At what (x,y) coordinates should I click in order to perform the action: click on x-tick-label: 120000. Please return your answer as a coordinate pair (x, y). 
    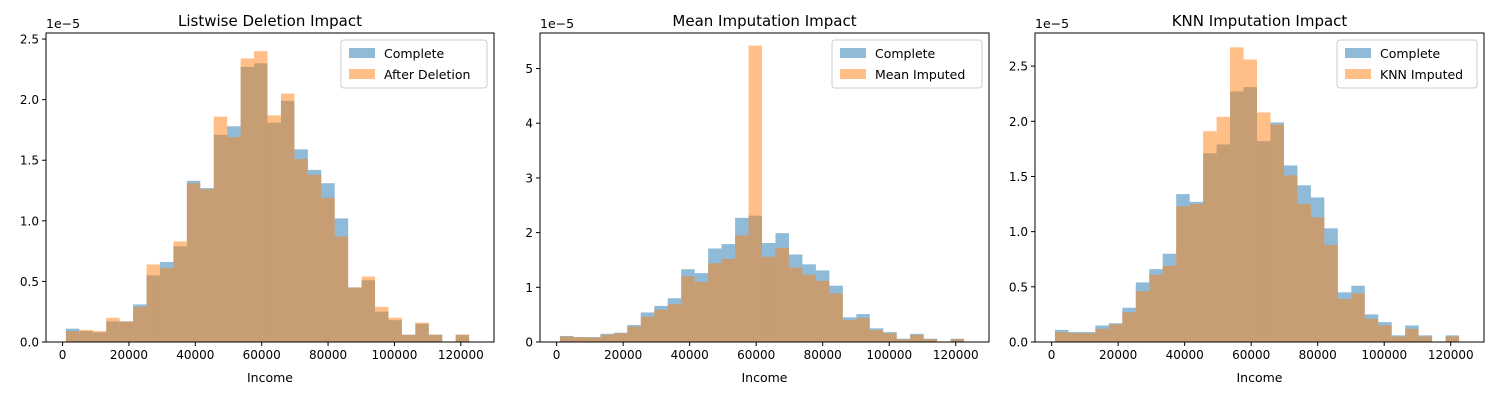
    Looking at the image, I should click on (1451, 355).